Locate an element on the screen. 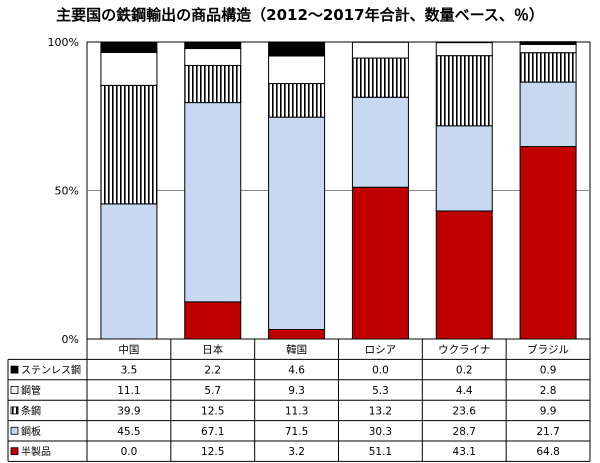 The height and width of the screenshot is (463, 600). data-label: 5.3 is located at coordinates (380, 391).